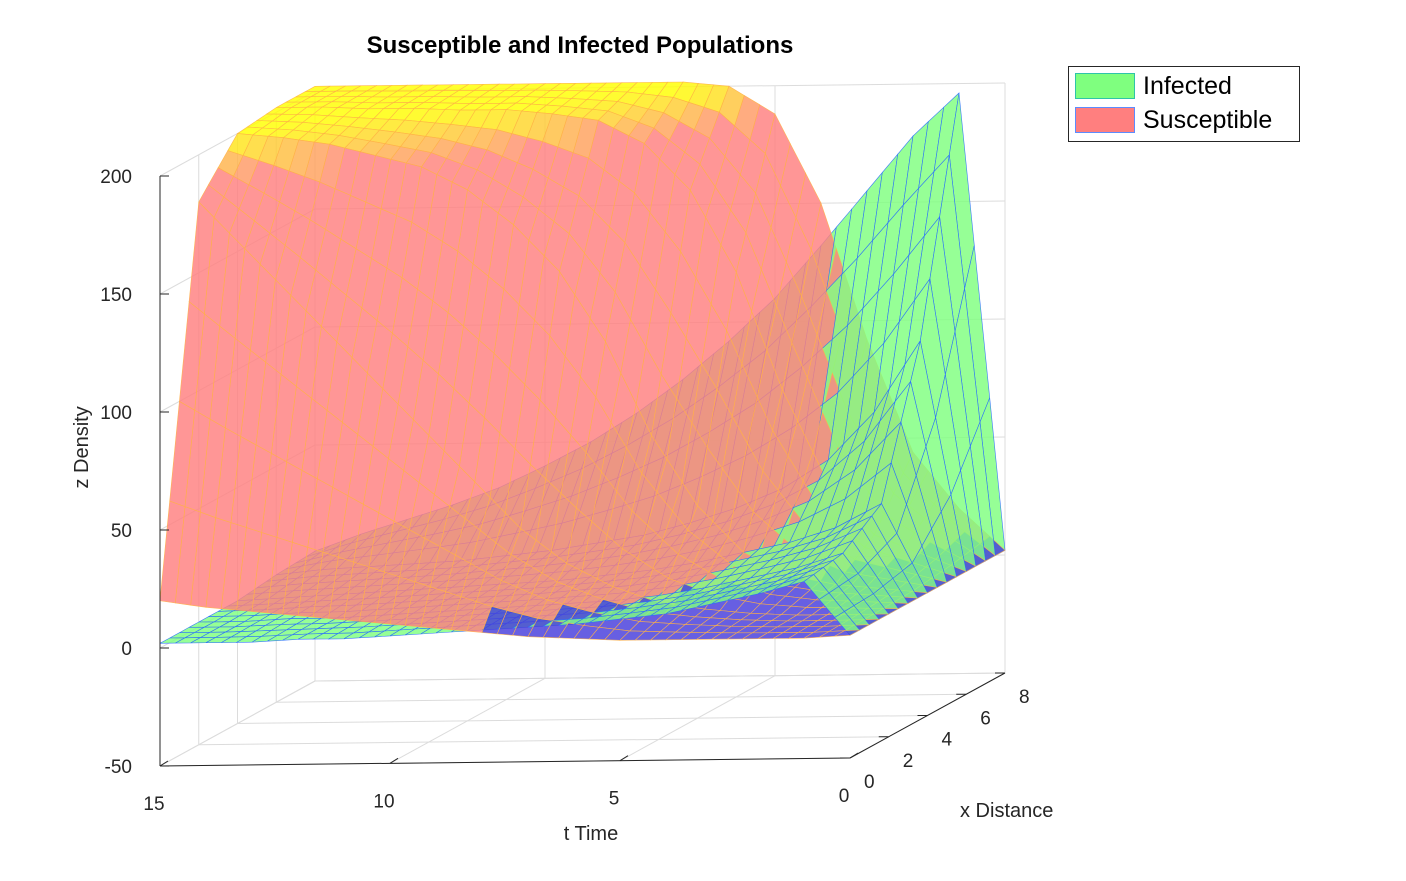  Describe the element at coordinates (847, 633) in the screenshot. I see `surface-patch-susceptible` at that location.